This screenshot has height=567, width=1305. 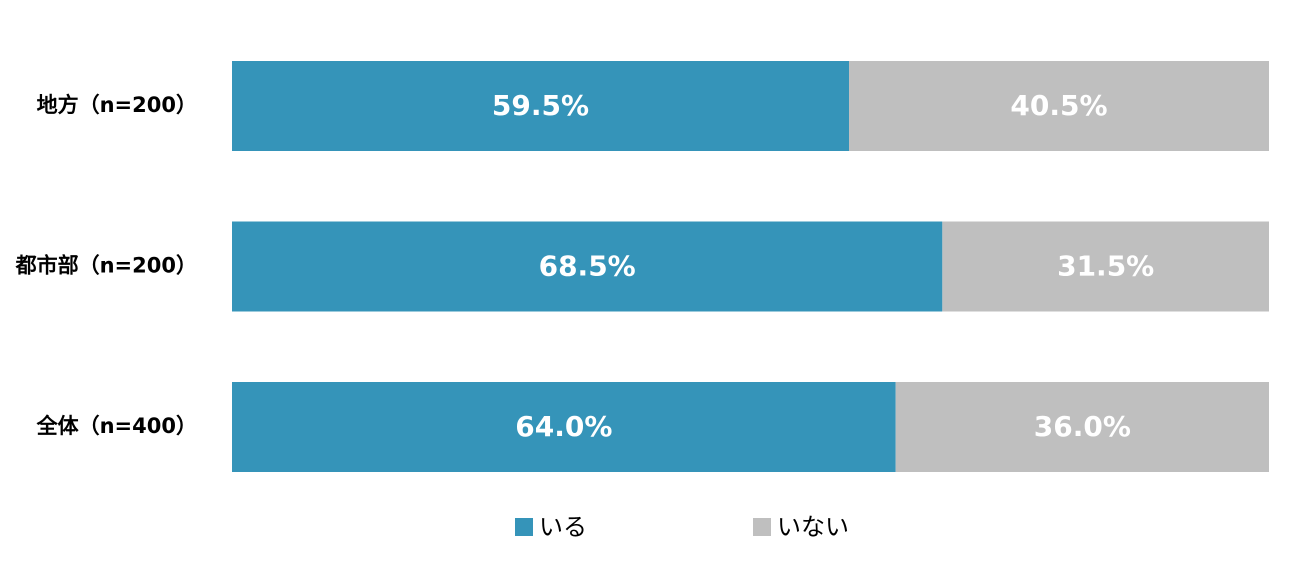 I want to click on data-label: 31.5%, so click(x=1105, y=266).